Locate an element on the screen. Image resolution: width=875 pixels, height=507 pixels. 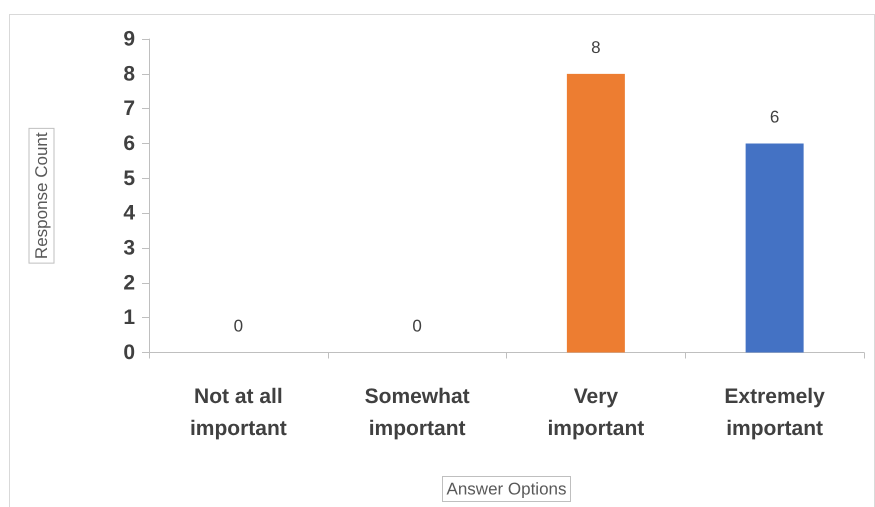
y-tick-label: 2 is located at coordinates (129, 282).